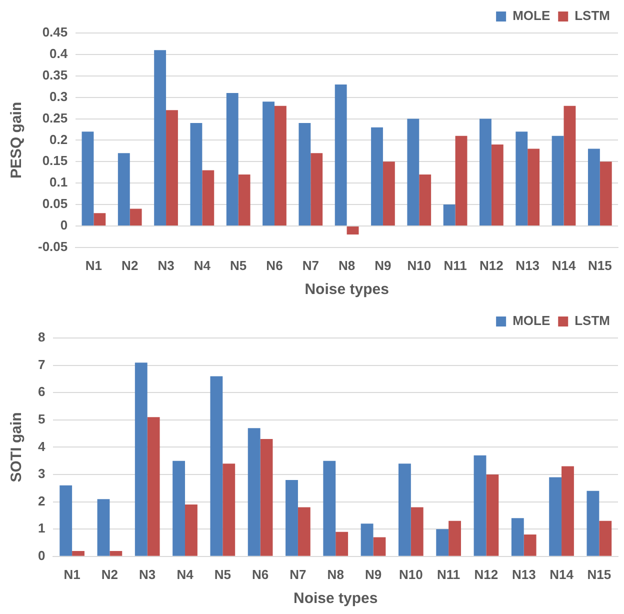 The width and height of the screenshot is (624, 614). What do you see at coordinates (59, 54) in the screenshot?
I see `y-tick-label: 0.4` at bounding box center [59, 54].